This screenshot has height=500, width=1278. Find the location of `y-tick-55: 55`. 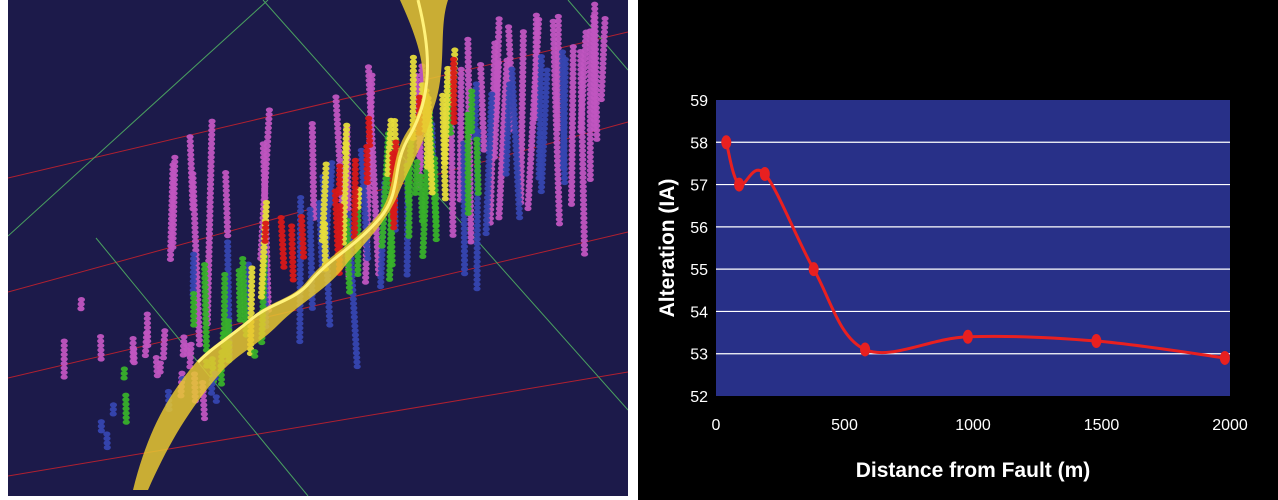

y-tick-55: 55 is located at coordinates (699, 270).